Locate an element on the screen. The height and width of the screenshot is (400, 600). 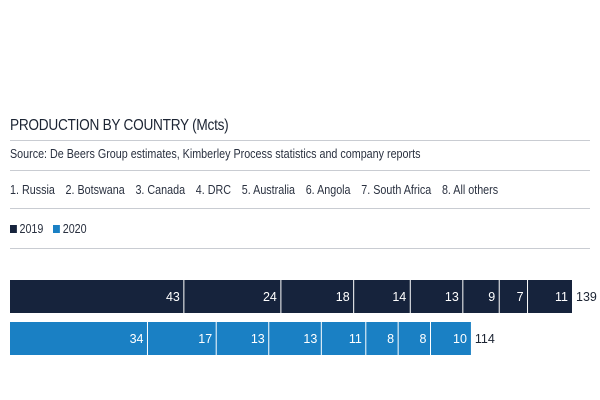
segment-value-label: 18 is located at coordinates (343, 297).